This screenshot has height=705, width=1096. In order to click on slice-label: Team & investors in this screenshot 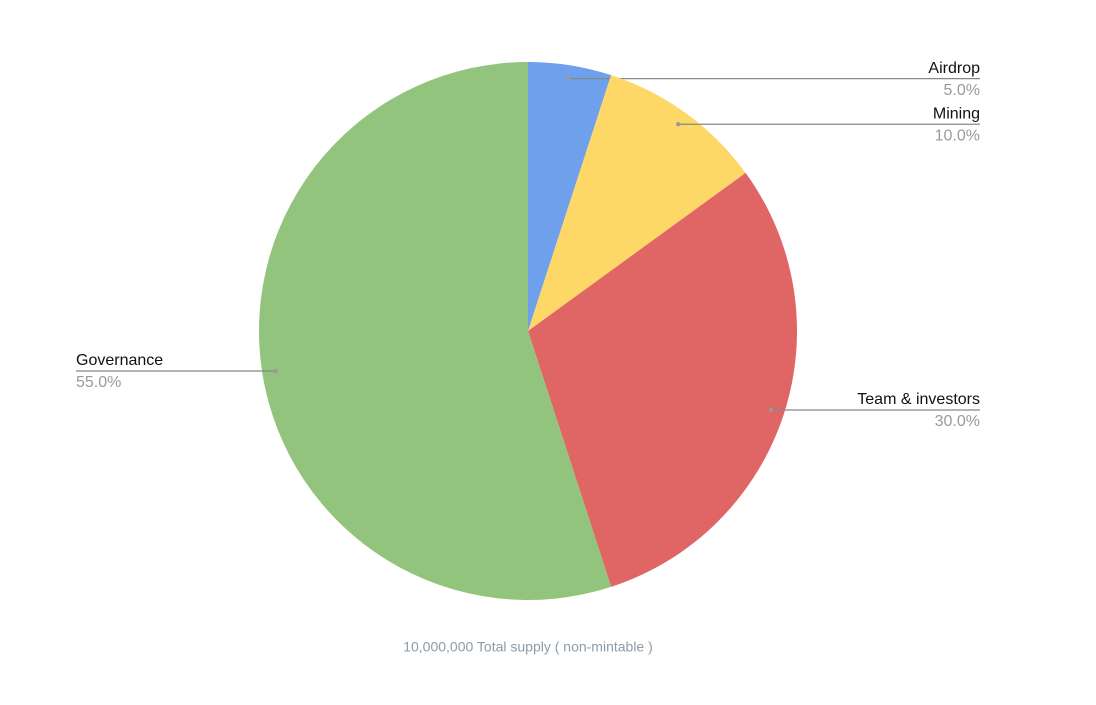, I will do `click(918, 399)`.